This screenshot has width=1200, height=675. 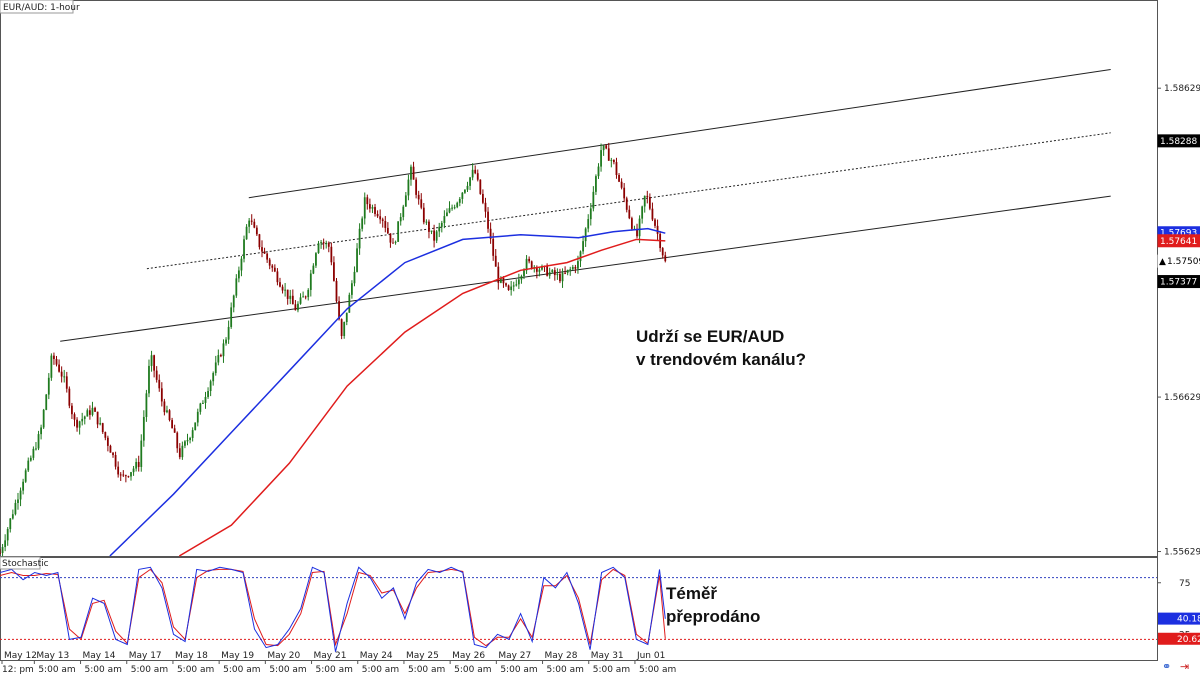 I want to click on stochastic-title-box, so click(x=20, y=563).